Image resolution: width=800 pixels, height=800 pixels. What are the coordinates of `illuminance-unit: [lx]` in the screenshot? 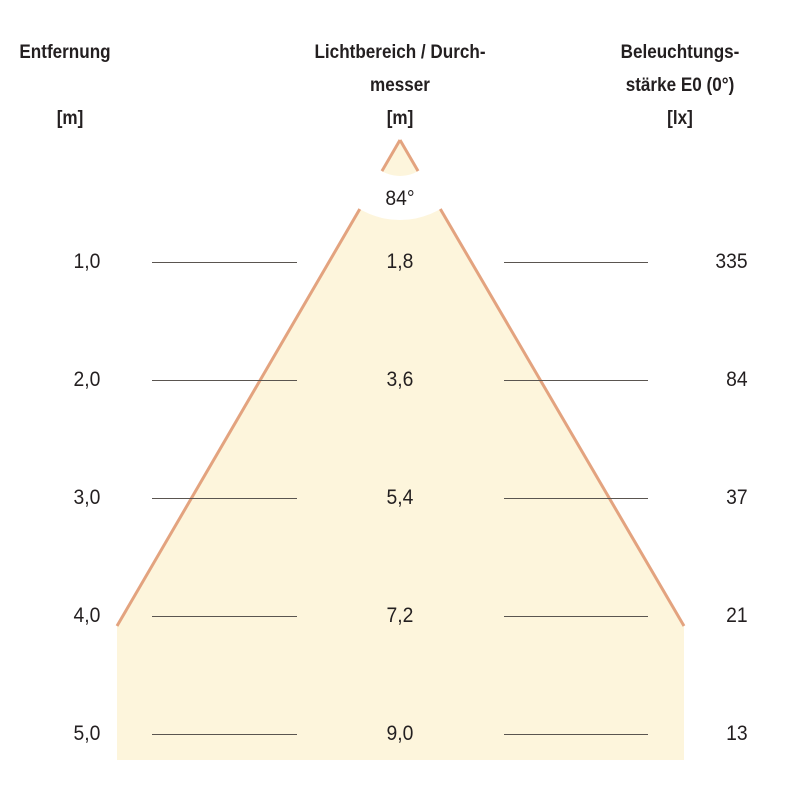 It's located at (680, 118).